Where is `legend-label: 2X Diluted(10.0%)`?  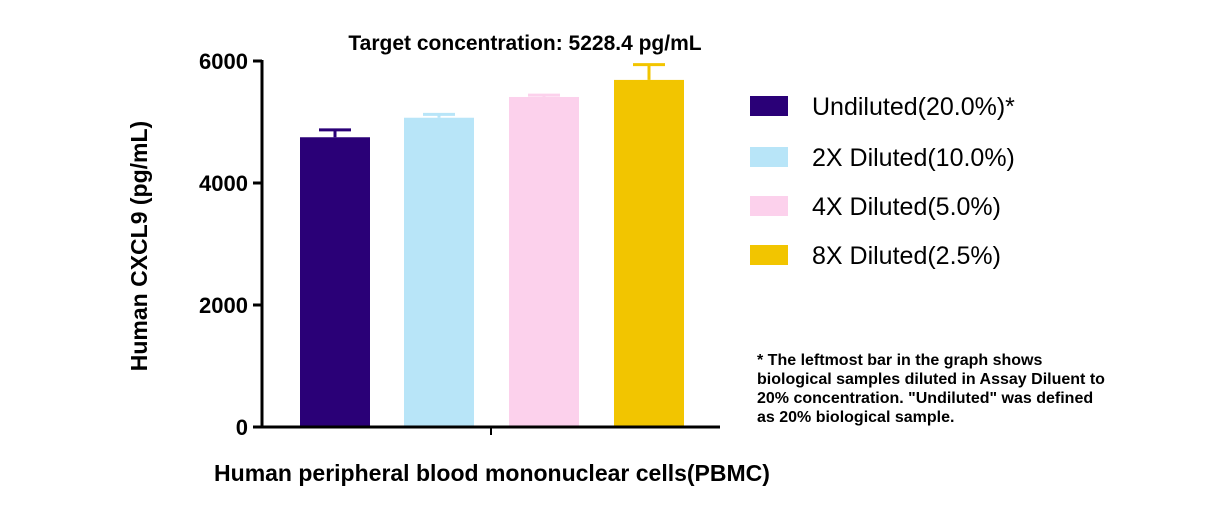 legend-label: 2X Diluted(10.0%) is located at coordinates (913, 158).